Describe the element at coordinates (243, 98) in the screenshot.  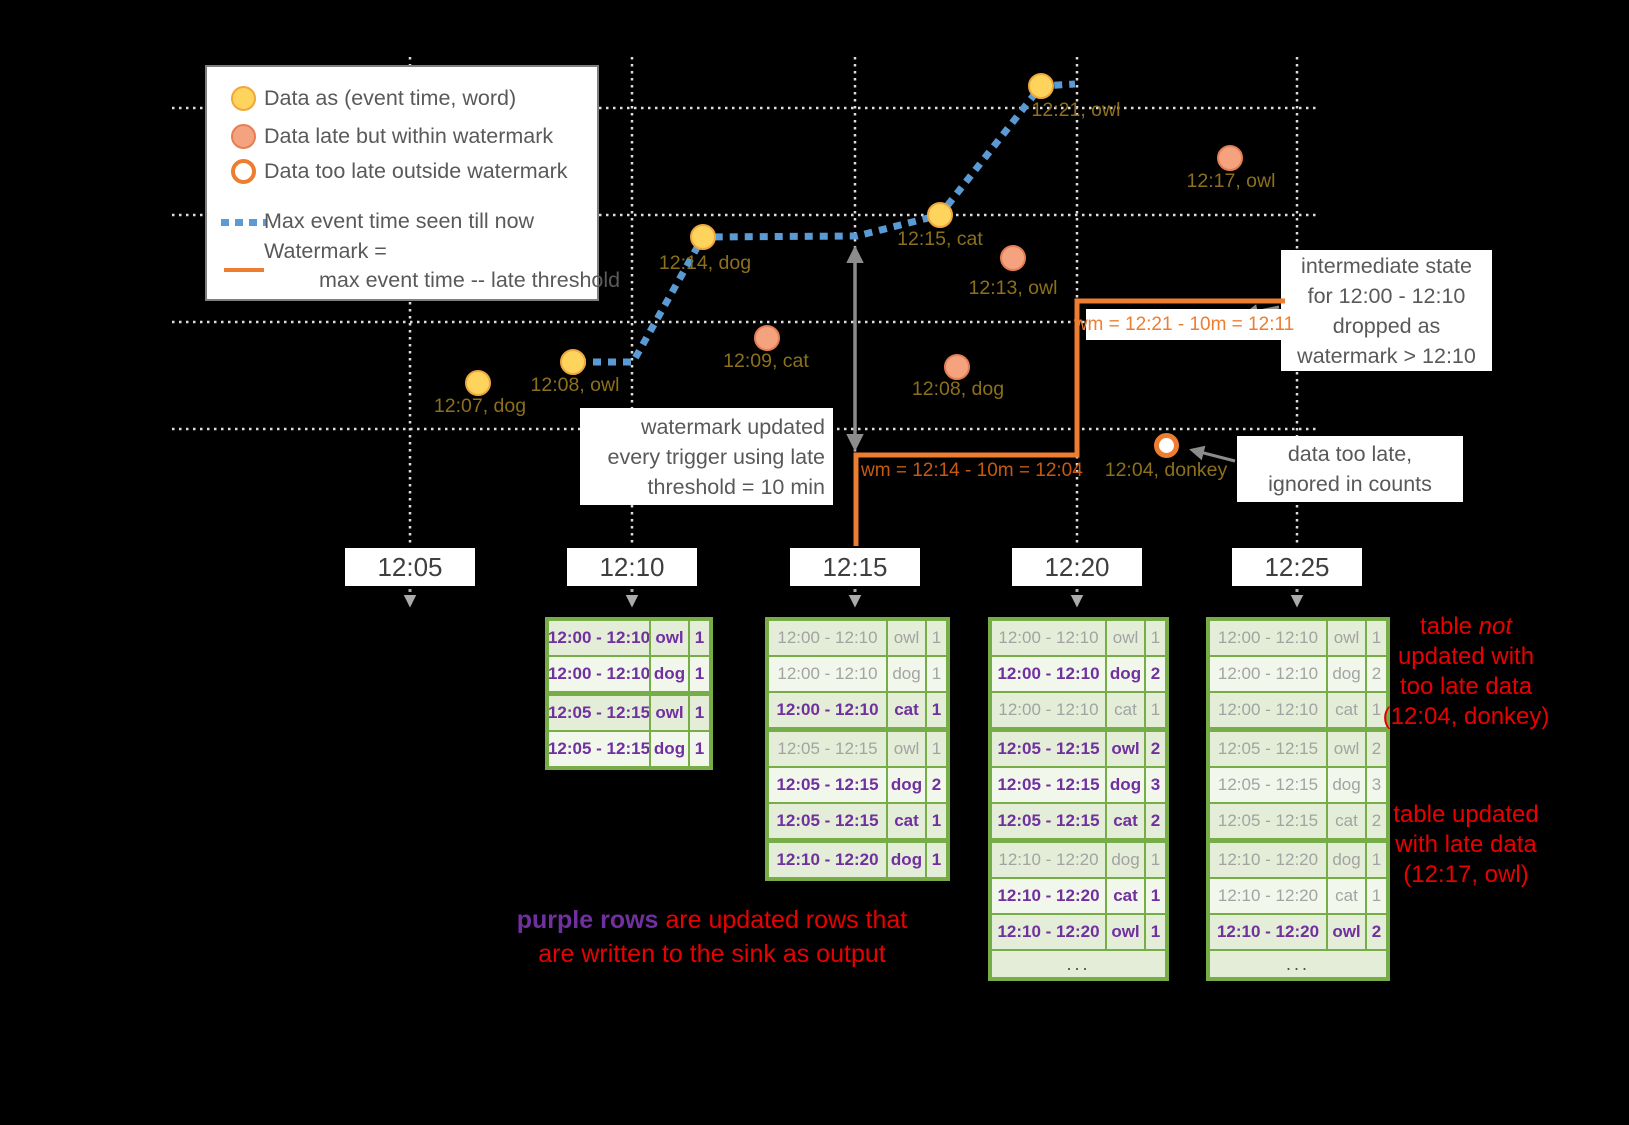
I see `on-time-dot-icon` at that location.